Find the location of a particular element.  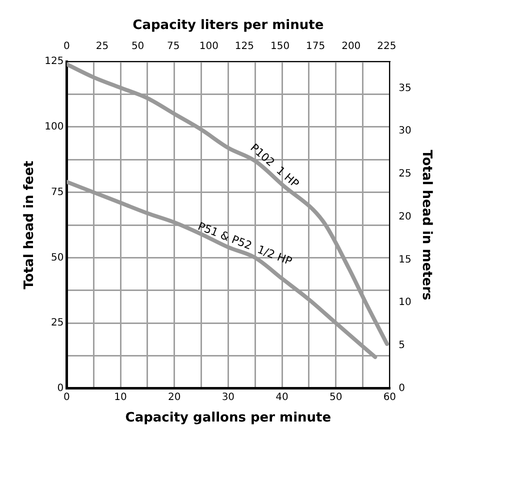

y2-tick-label: 5 is located at coordinates (402, 346).